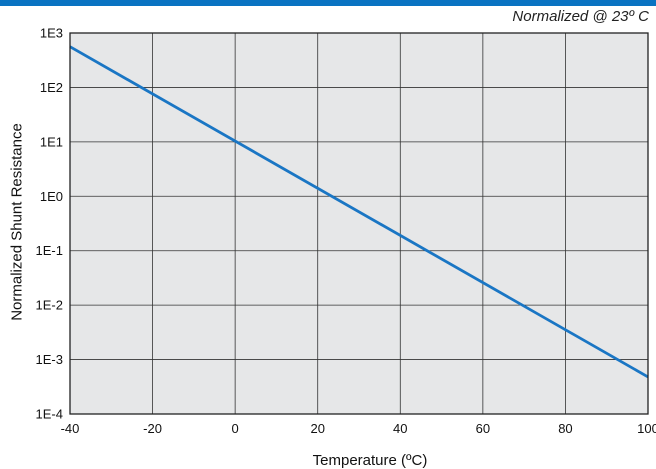 This screenshot has height=469, width=656. What do you see at coordinates (565, 428) in the screenshot?
I see `x-tick-label: 80` at bounding box center [565, 428].